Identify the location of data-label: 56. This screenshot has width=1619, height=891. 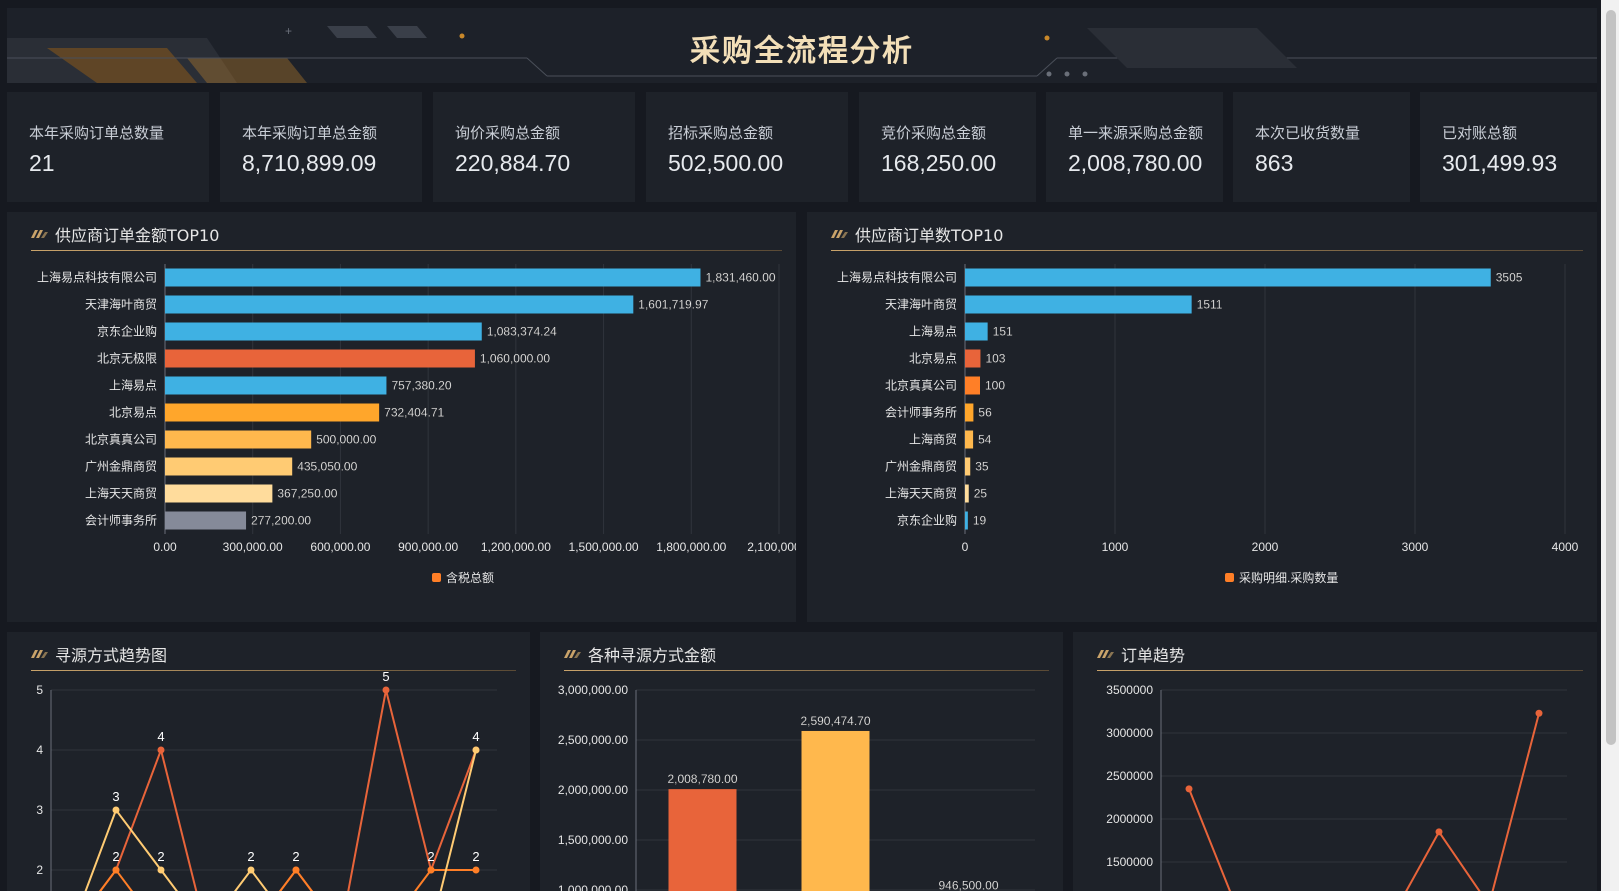
(985, 413).